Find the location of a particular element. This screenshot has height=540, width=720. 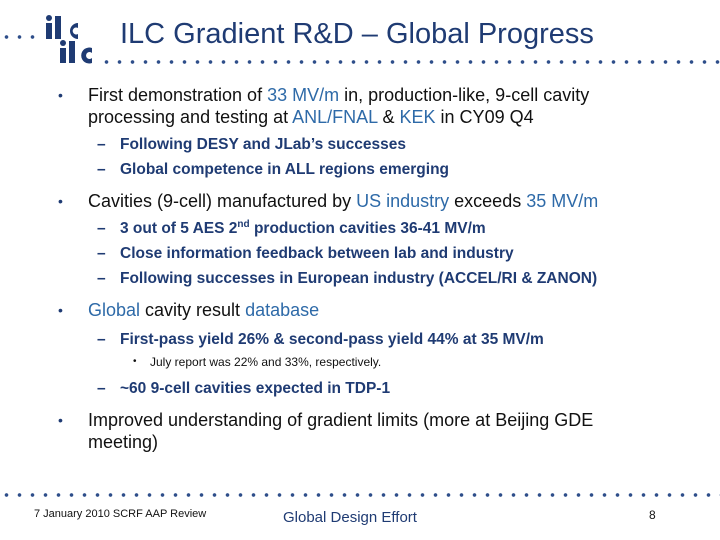

ilc-logo is located at coordinates (69, 39).